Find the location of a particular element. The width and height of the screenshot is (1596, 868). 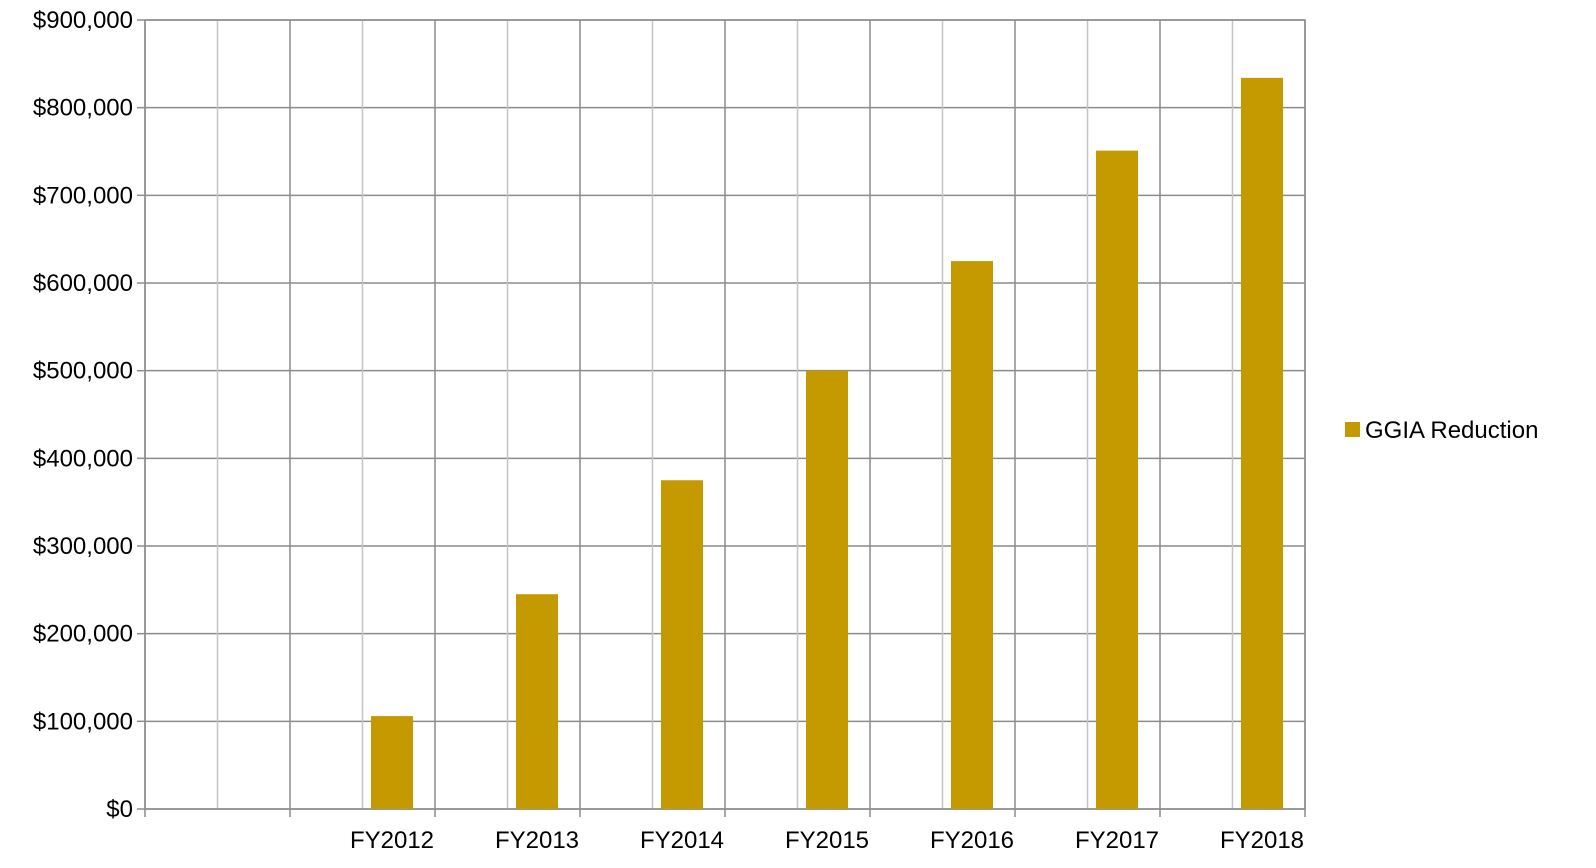

bar-fy2017 is located at coordinates (1117, 479).